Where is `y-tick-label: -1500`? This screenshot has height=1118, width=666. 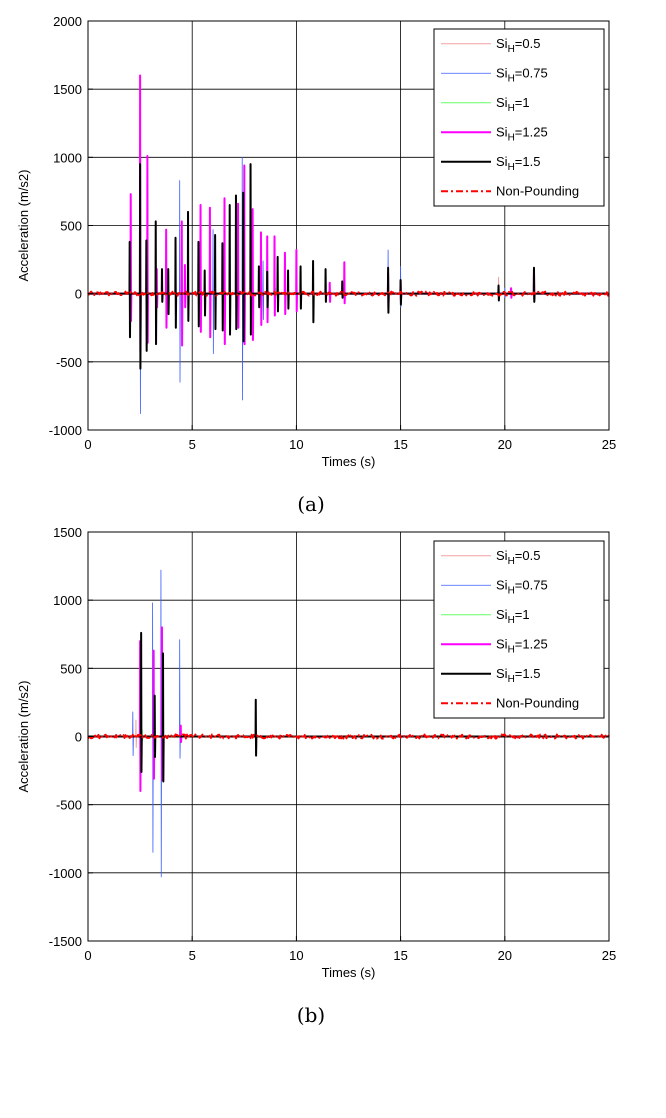 y-tick-label: -1500 is located at coordinates (65, 941).